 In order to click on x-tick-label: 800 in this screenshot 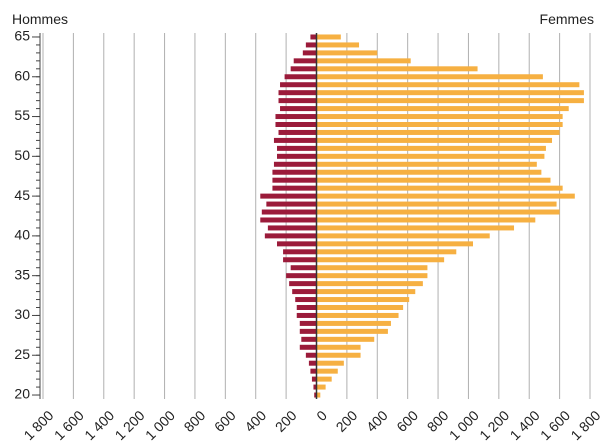, I will do `click(195, 421)`.